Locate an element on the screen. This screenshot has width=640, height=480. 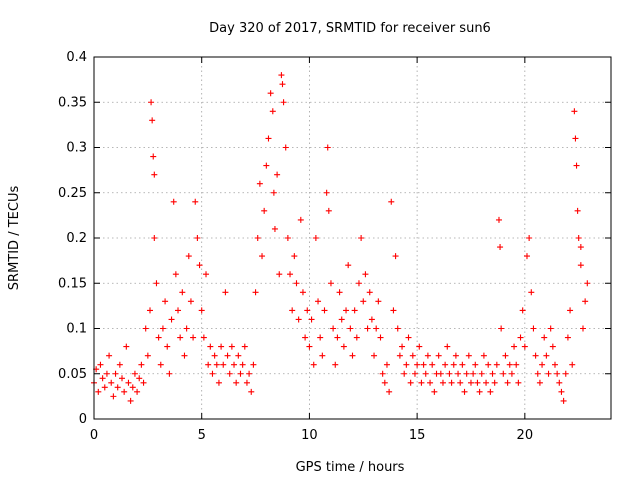
y-tick-label: 0.3 is located at coordinates (76, 148).